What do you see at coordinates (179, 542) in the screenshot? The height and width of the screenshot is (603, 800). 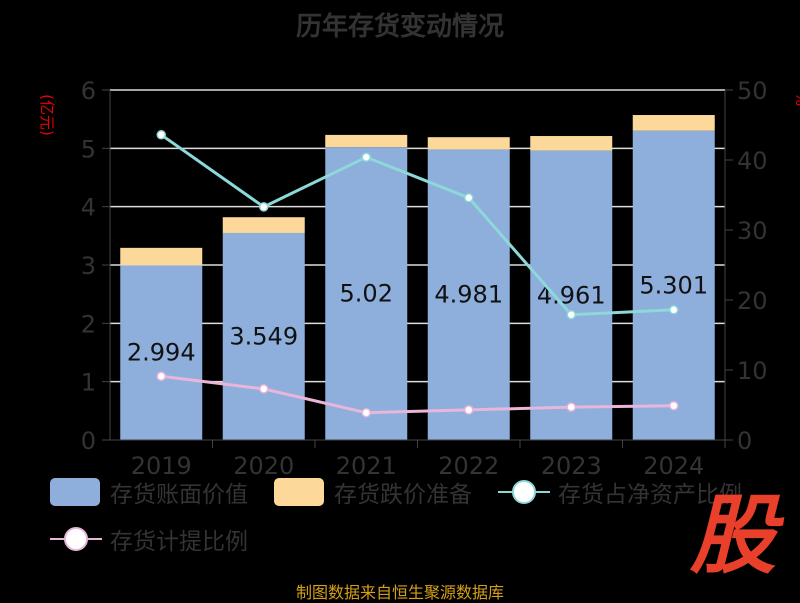 I see `legend-label: 存货计提比例` at bounding box center [179, 542].